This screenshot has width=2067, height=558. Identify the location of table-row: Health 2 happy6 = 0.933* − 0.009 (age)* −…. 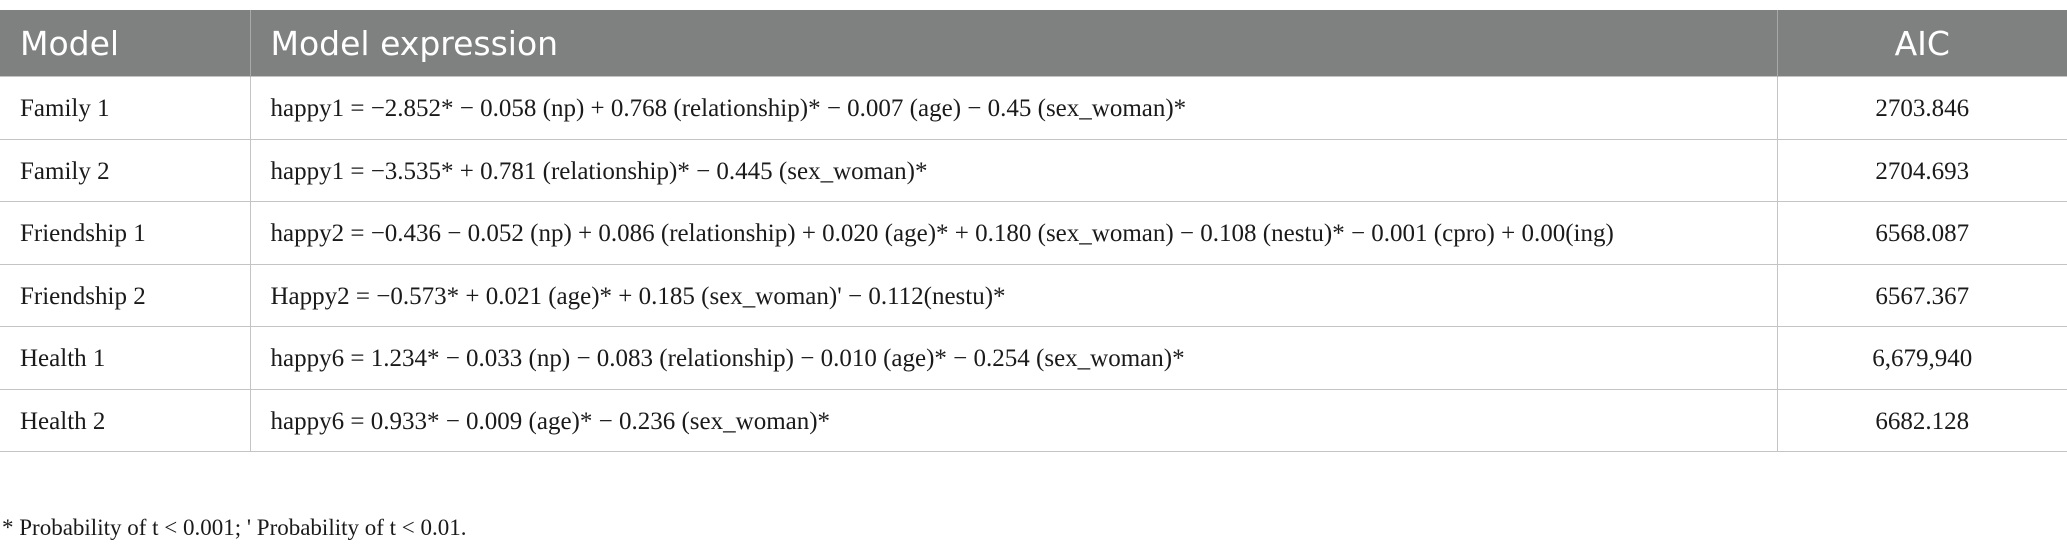
(1033, 420).